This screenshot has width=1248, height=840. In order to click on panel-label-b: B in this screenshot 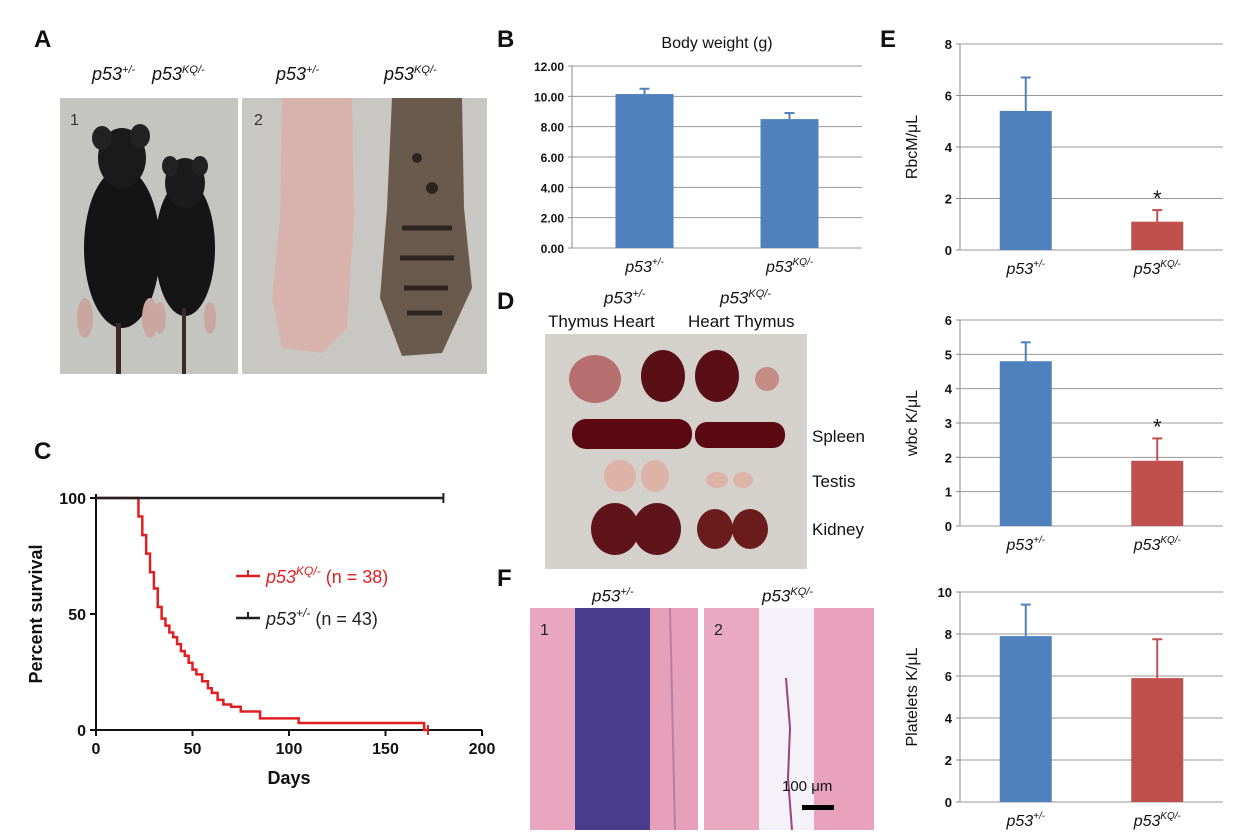, I will do `click(506, 39)`.